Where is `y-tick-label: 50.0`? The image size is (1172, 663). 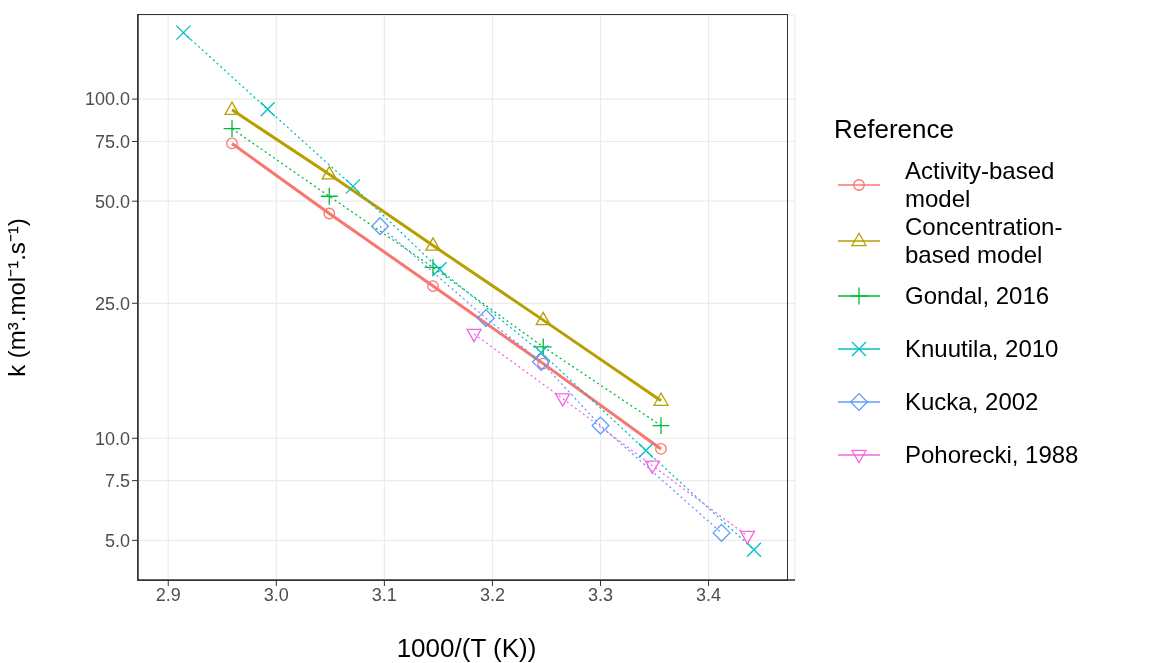
y-tick-label: 50.0 is located at coordinates (112, 201).